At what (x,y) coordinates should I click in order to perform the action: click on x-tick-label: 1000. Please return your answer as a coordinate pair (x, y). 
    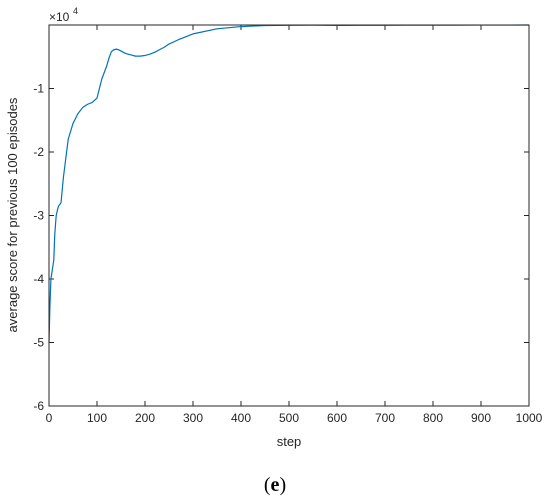
    Looking at the image, I should click on (529, 418).